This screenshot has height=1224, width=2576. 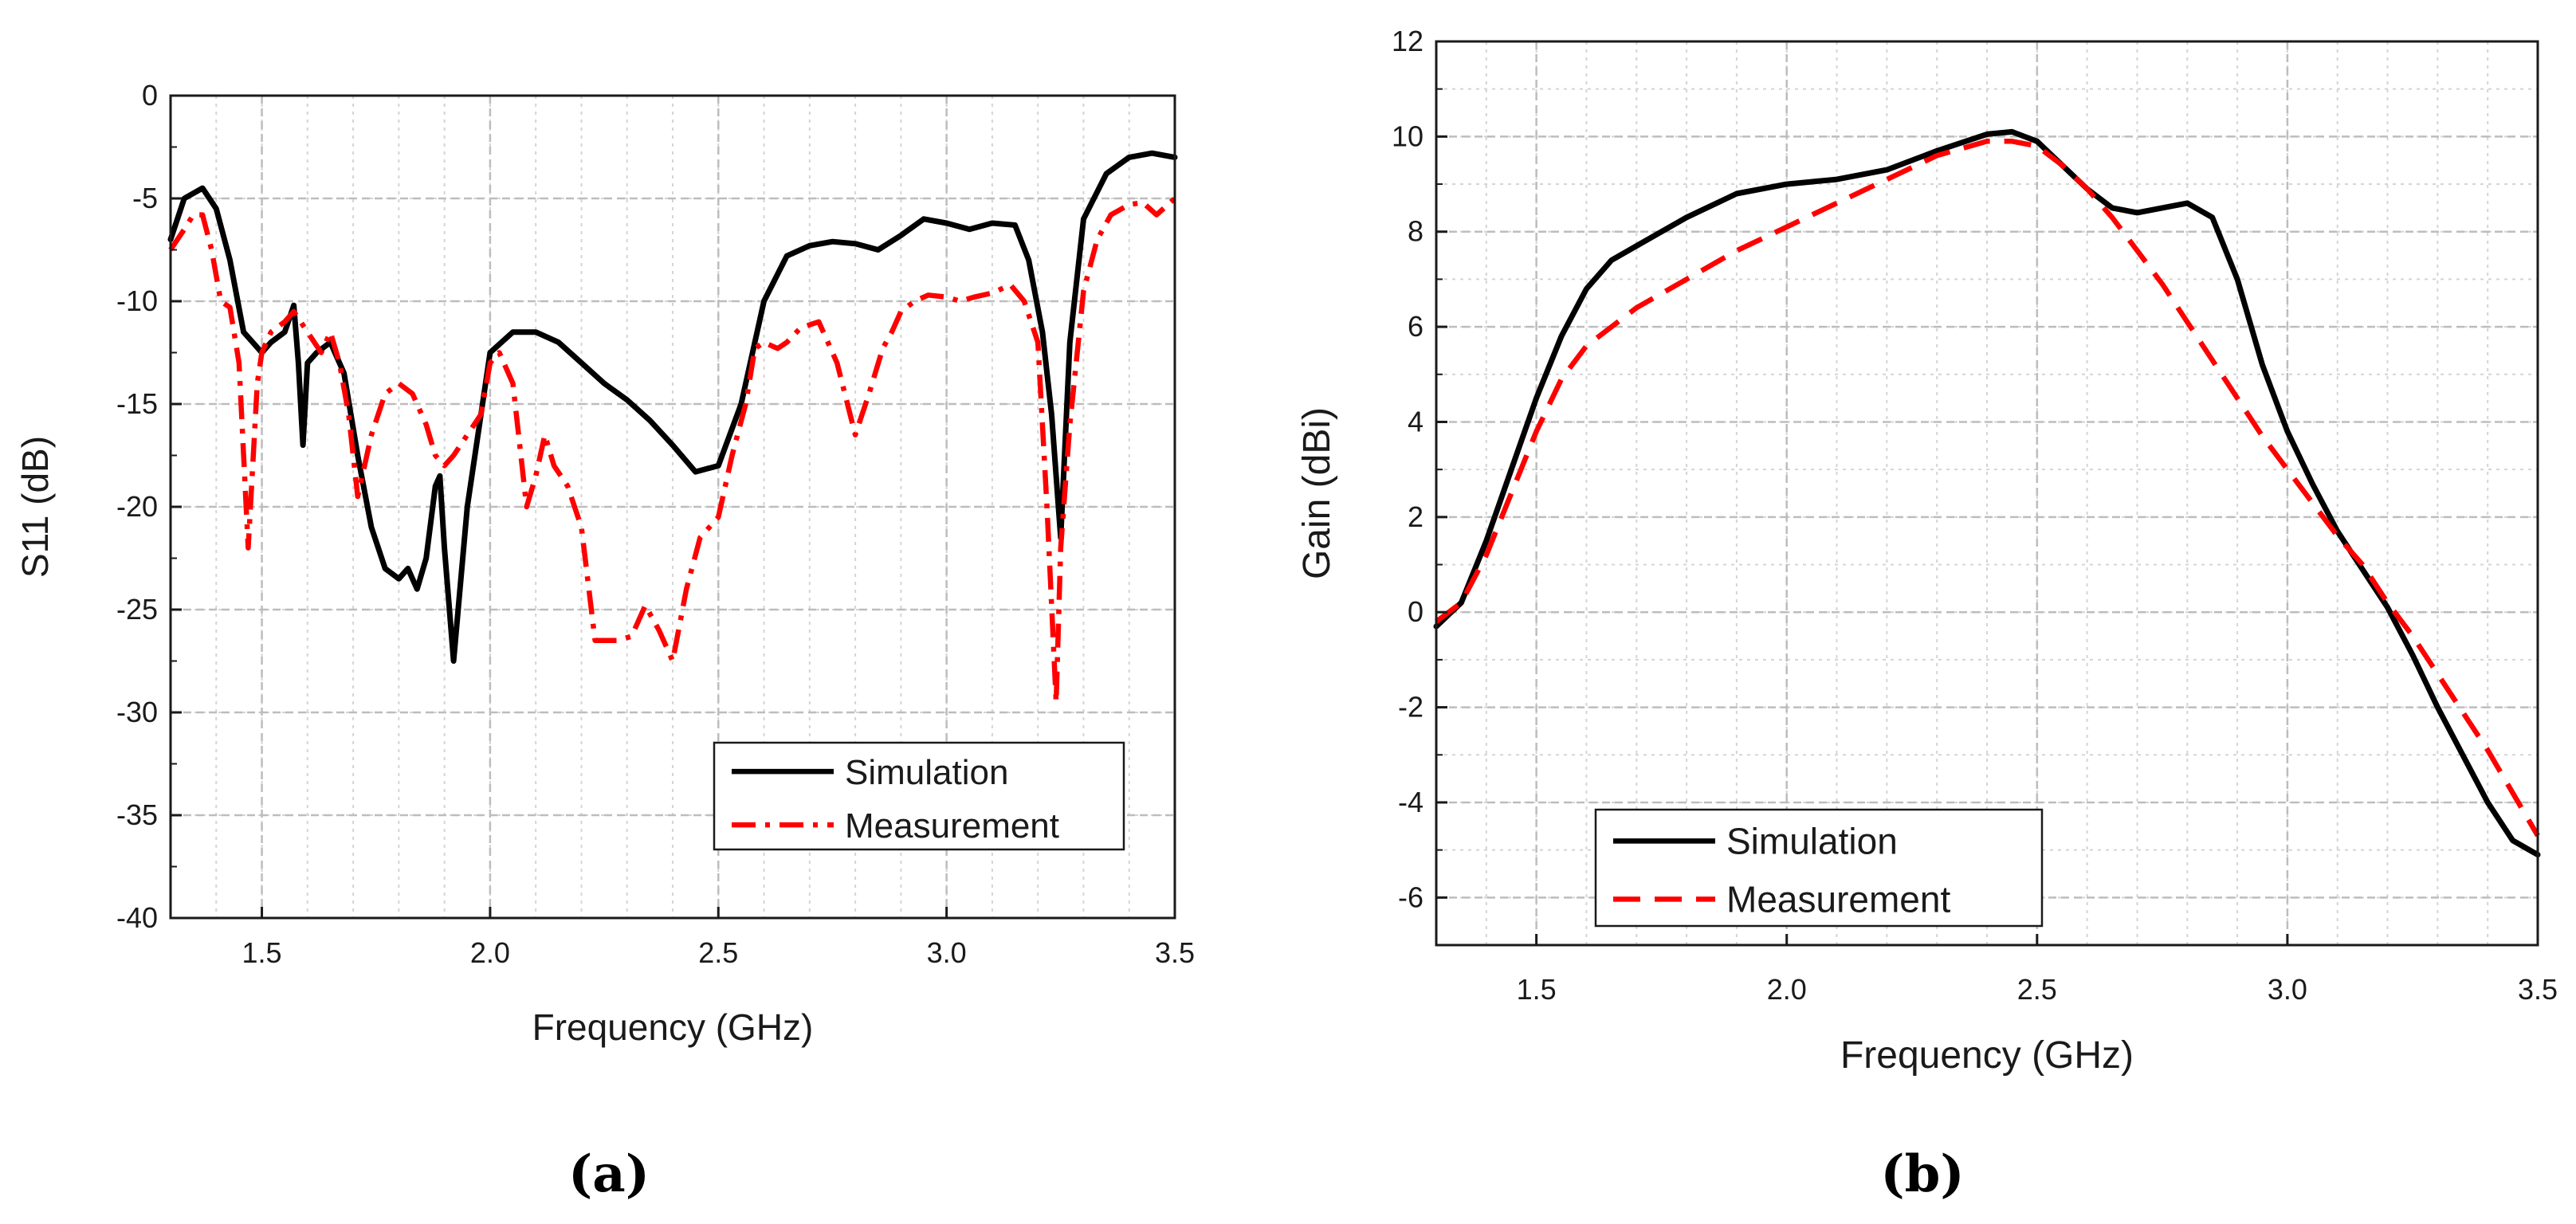 I want to click on y-axis-label-b: Gain (dBi), so click(x=1317, y=493).